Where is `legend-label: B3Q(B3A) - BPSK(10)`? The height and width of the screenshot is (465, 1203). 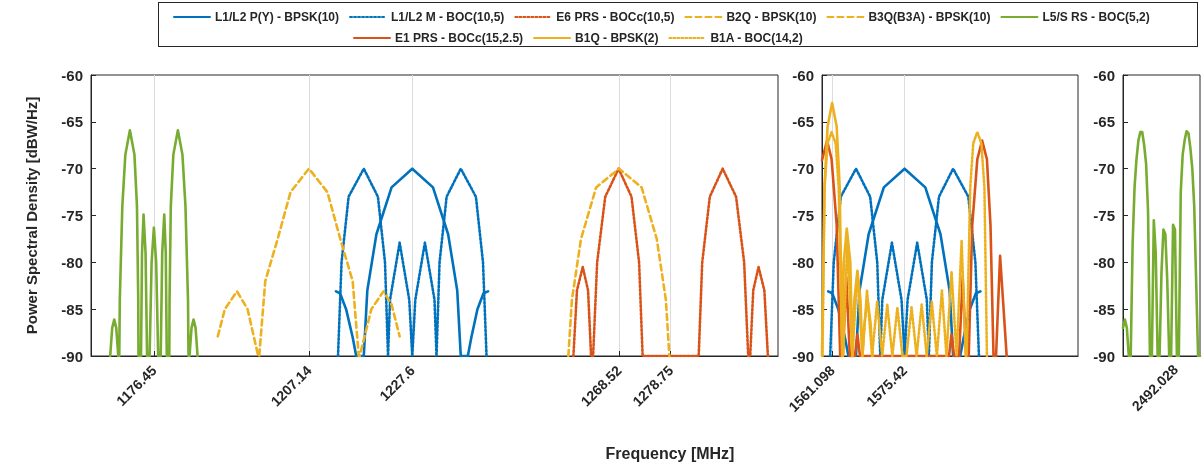 legend-label: B3Q(B3A) - BPSK(10) is located at coordinates (929, 17).